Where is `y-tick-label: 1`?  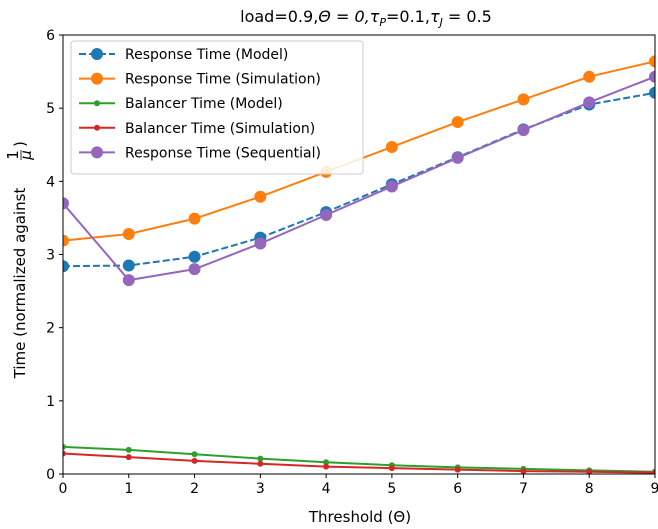 y-tick-label: 1 is located at coordinates (50, 402).